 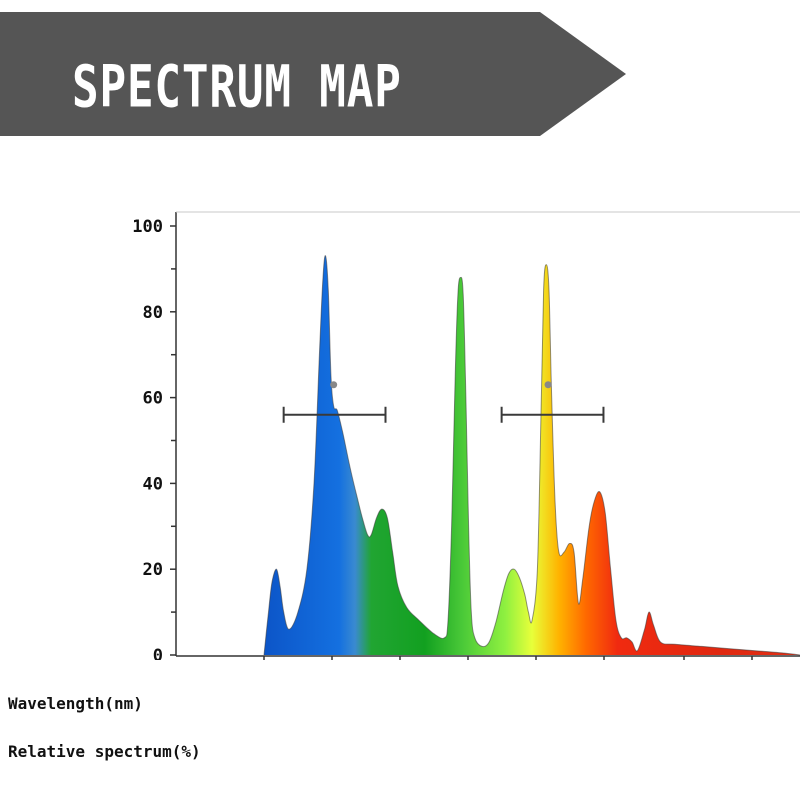 What do you see at coordinates (158, 653) in the screenshot?
I see `y-tick-label-0: 0` at bounding box center [158, 653].